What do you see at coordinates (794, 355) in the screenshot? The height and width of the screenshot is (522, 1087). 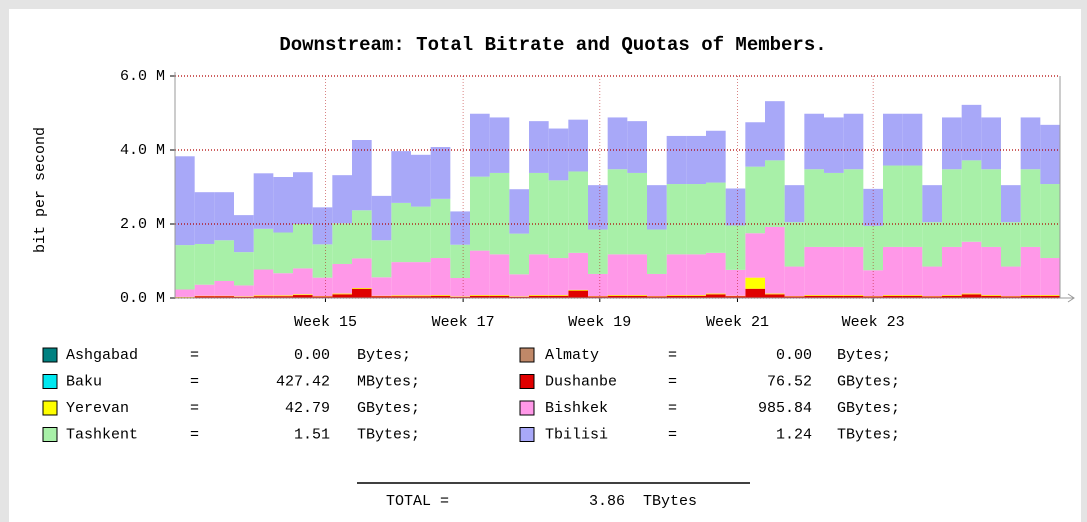 I see `legend-amount: 0.00` at bounding box center [794, 355].